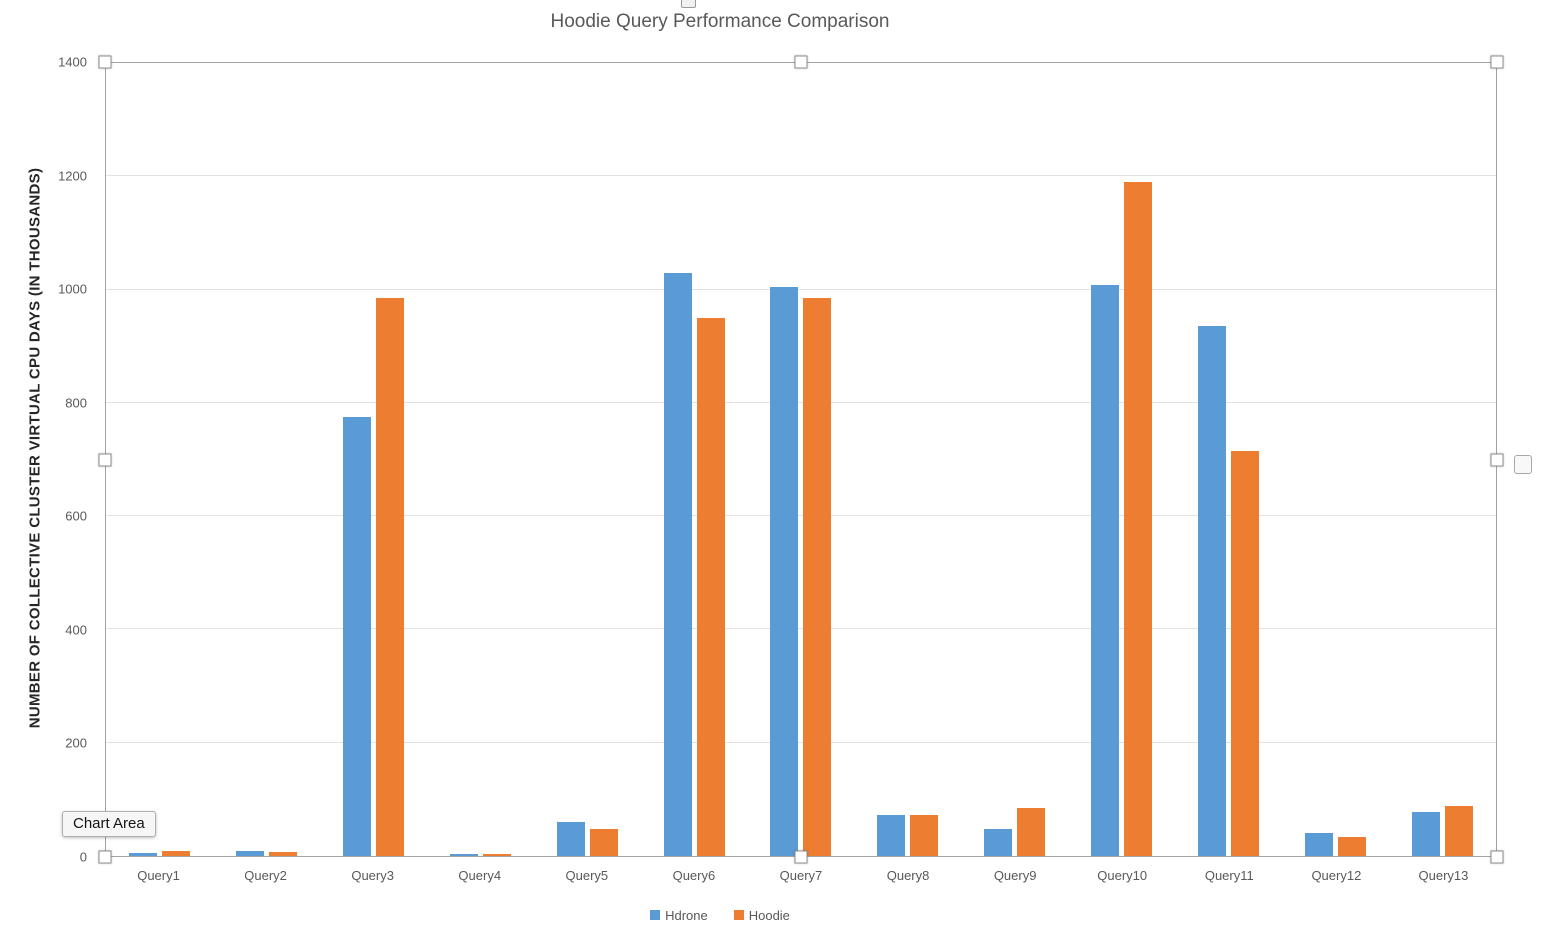 The height and width of the screenshot is (934, 1550). I want to click on y-tick-label-1000: 1000, so click(72, 289).